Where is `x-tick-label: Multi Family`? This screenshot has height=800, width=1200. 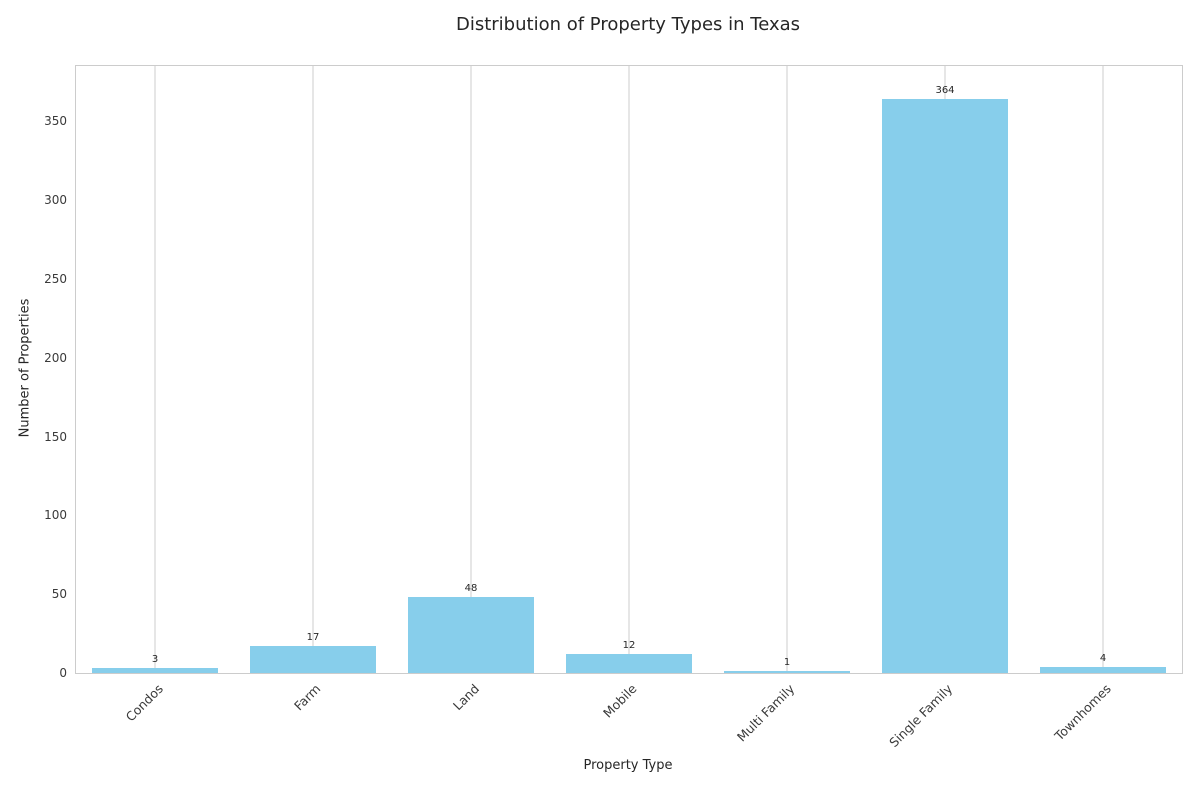 x-tick-label: Multi Family is located at coordinates (766, 713).